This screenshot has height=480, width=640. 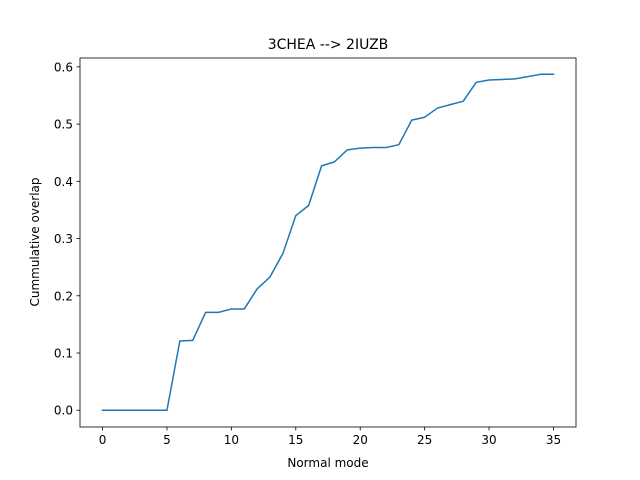 What do you see at coordinates (63, 67) in the screenshot?
I see `y-tick-label: 0.6` at bounding box center [63, 67].